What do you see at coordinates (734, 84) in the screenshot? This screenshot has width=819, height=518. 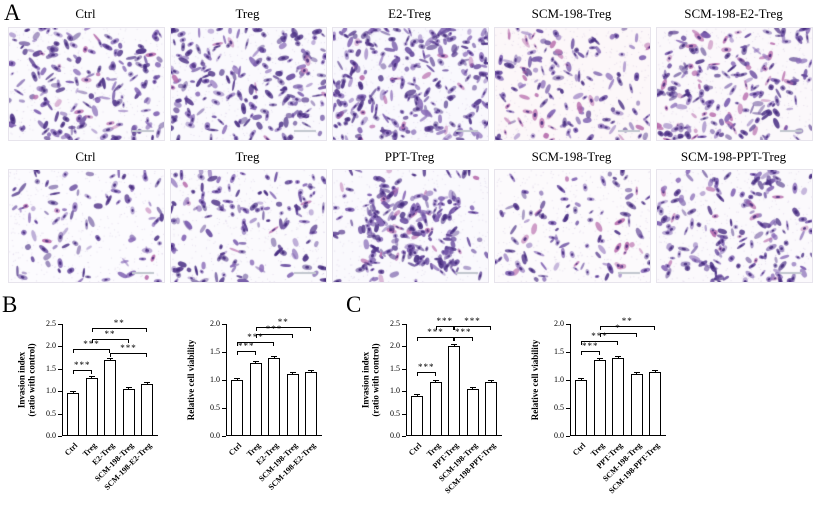 I see `micro-image-scm-198-e2-treg` at bounding box center [734, 84].